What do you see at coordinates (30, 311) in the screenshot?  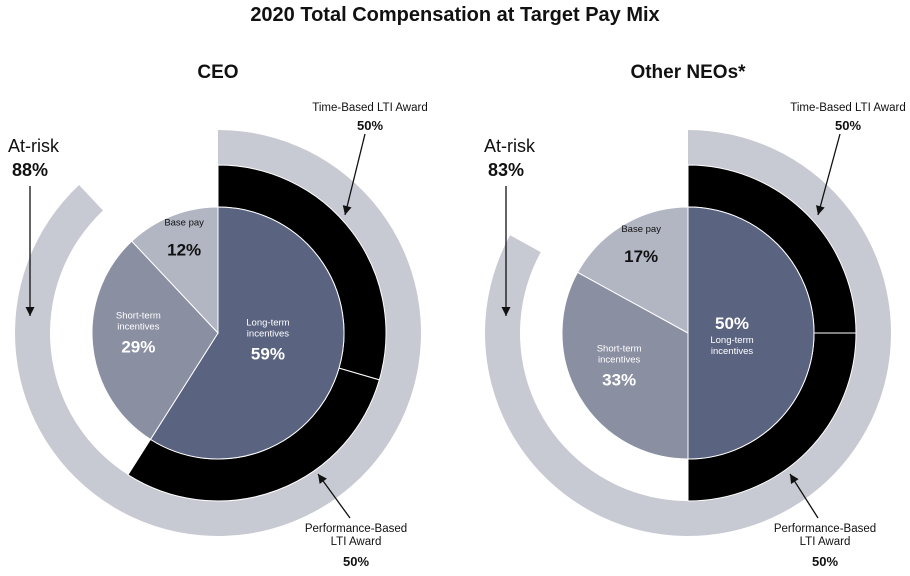 I see `at-risk-arrow-0-head` at bounding box center [30, 311].